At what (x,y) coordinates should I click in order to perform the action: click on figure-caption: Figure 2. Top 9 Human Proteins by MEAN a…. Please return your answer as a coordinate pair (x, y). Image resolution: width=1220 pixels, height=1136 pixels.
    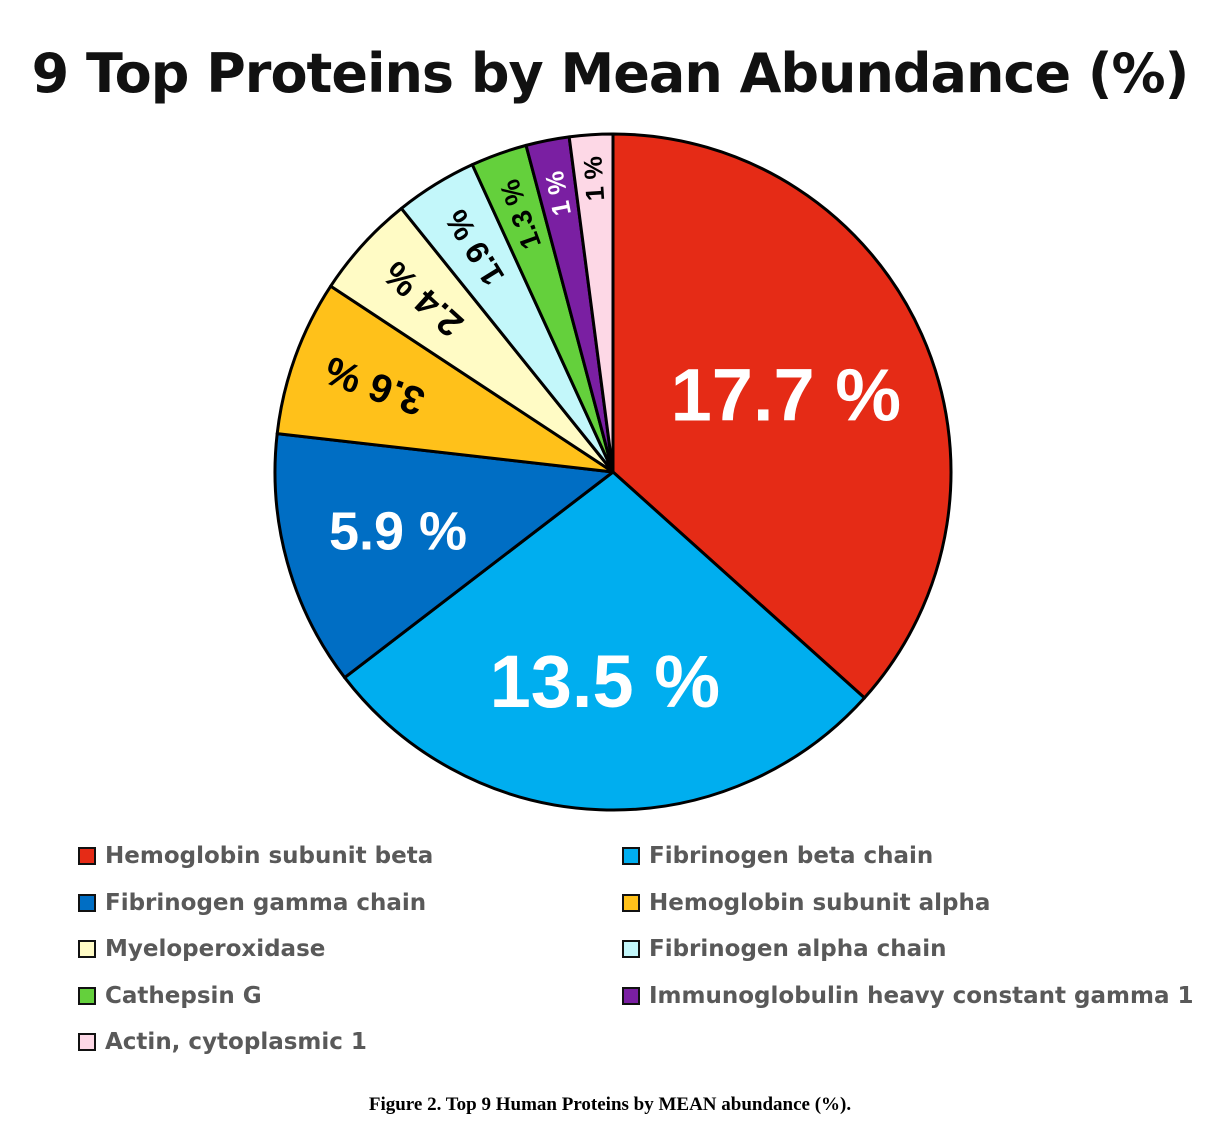
    Looking at the image, I should click on (610, 1104).